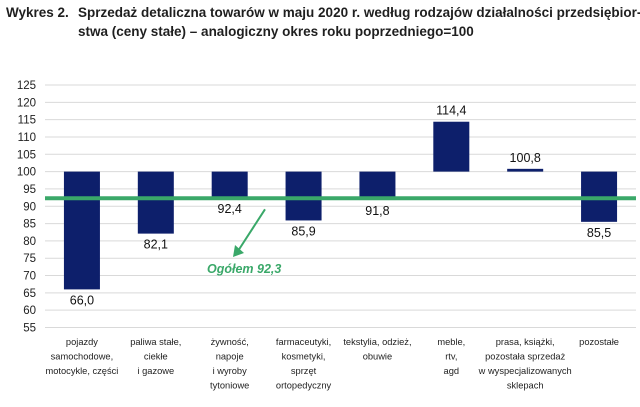 The height and width of the screenshot is (407, 640). What do you see at coordinates (29, 225) in the screenshot?
I see `y-tick-label: 85` at bounding box center [29, 225].